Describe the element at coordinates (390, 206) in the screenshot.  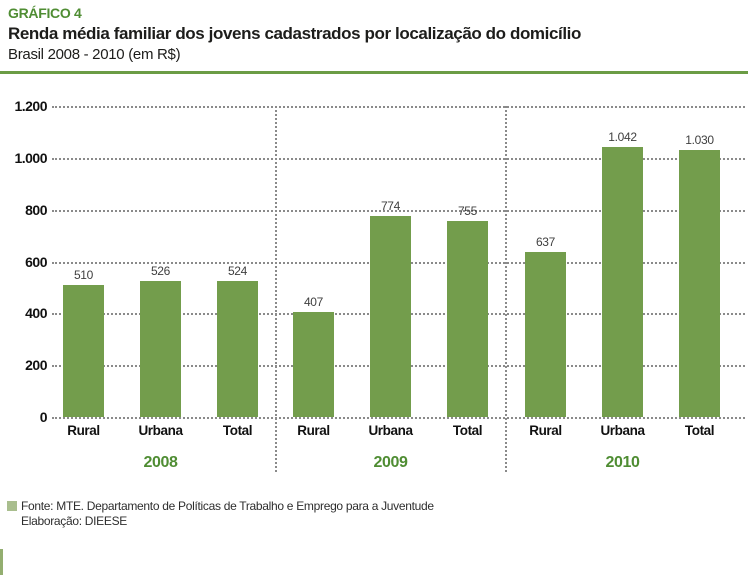
I see `bar-value-label: 774` at that location.